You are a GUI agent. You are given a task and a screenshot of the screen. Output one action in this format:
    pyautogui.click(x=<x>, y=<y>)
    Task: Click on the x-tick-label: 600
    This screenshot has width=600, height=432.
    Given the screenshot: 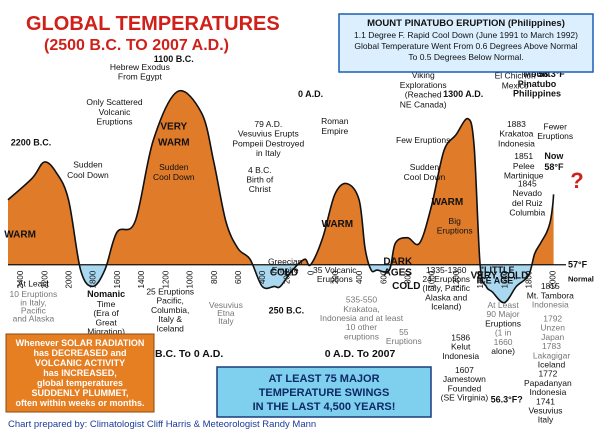 What is the action you would take?
    pyautogui.click(x=383, y=277)
    